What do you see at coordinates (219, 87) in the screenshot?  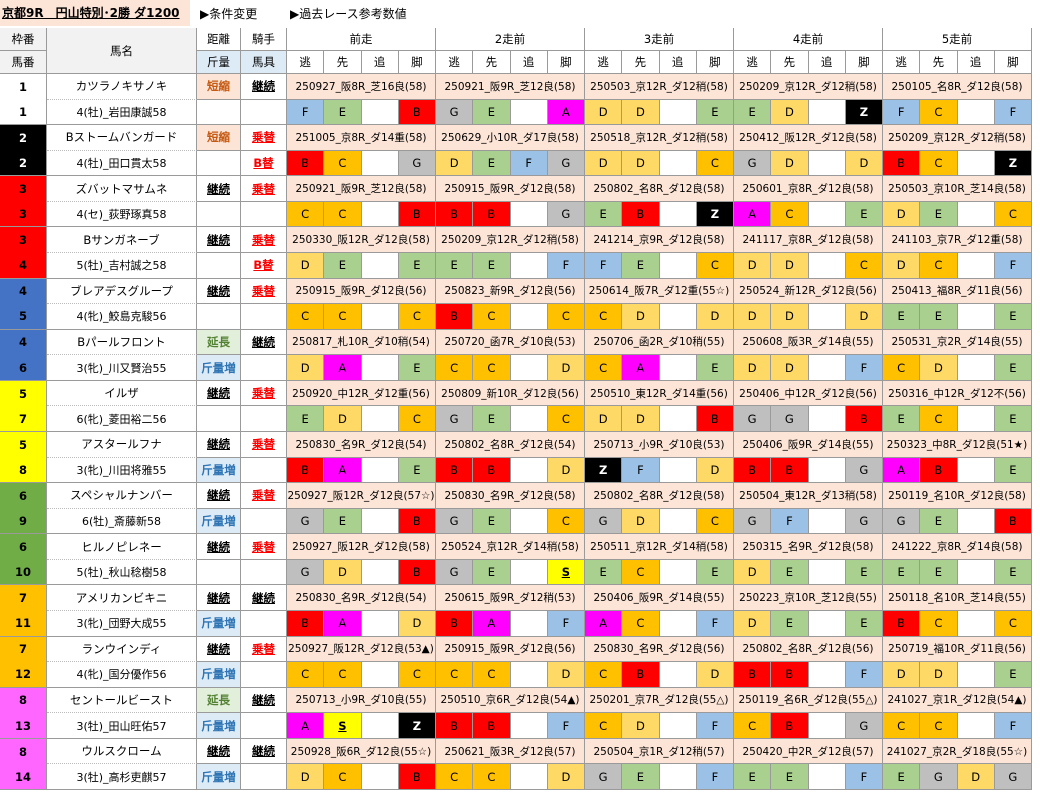 I see `distance-change: 短縮` at bounding box center [219, 87].